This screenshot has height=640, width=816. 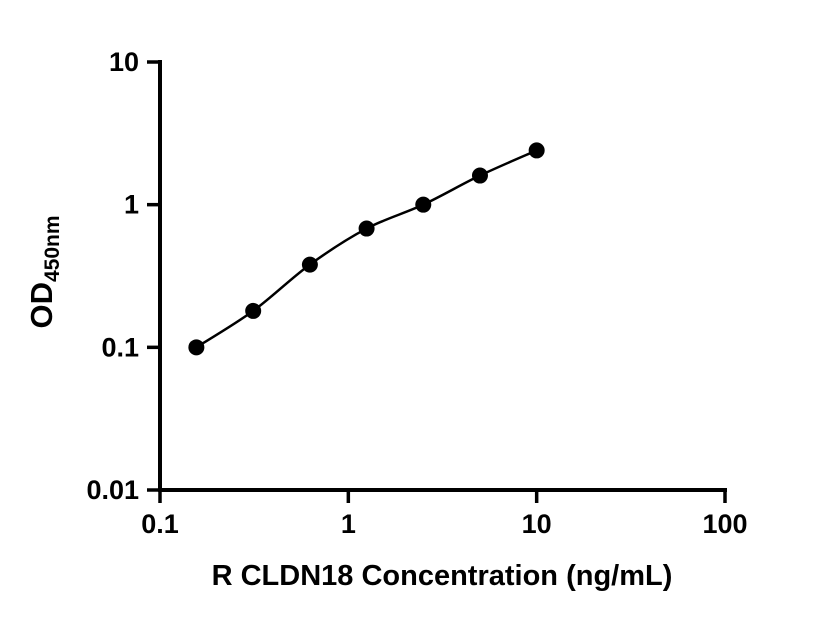 What do you see at coordinates (537, 524) in the screenshot?
I see `x-tick-label: 10` at bounding box center [537, 524].